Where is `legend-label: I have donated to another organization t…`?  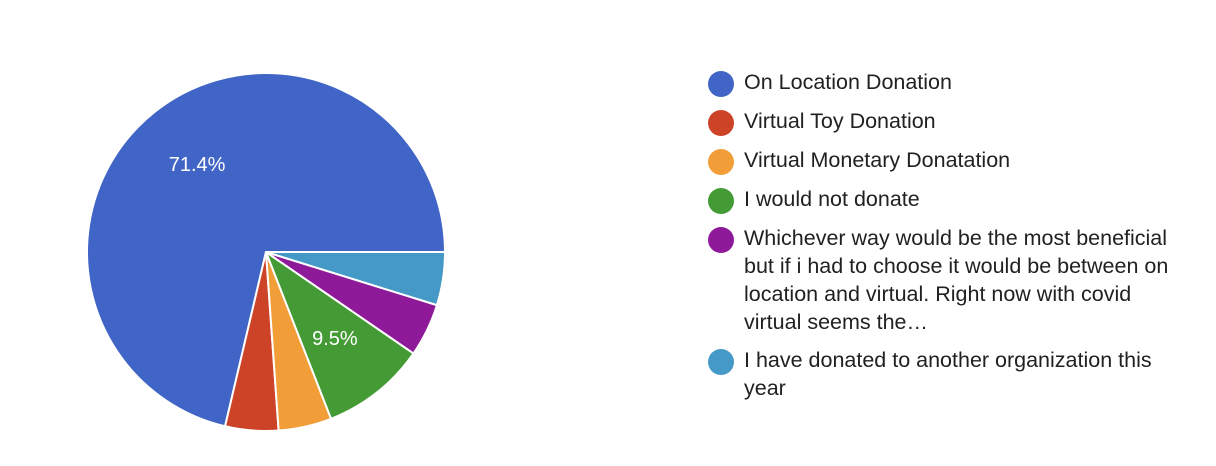
legend-label: I have donated to another organization t… is located at coordinates (948, 374).